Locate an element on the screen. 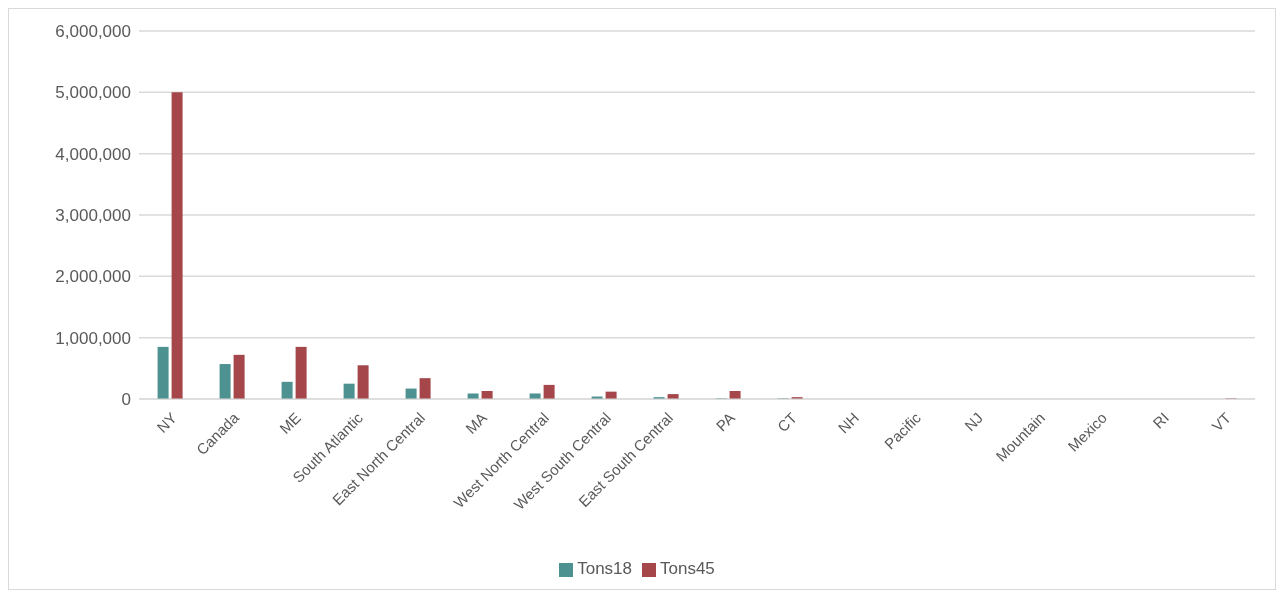 This screenshot has width=1284, height=599. y-tick-label: 6,000,000 is located at coordinates (93, 32).